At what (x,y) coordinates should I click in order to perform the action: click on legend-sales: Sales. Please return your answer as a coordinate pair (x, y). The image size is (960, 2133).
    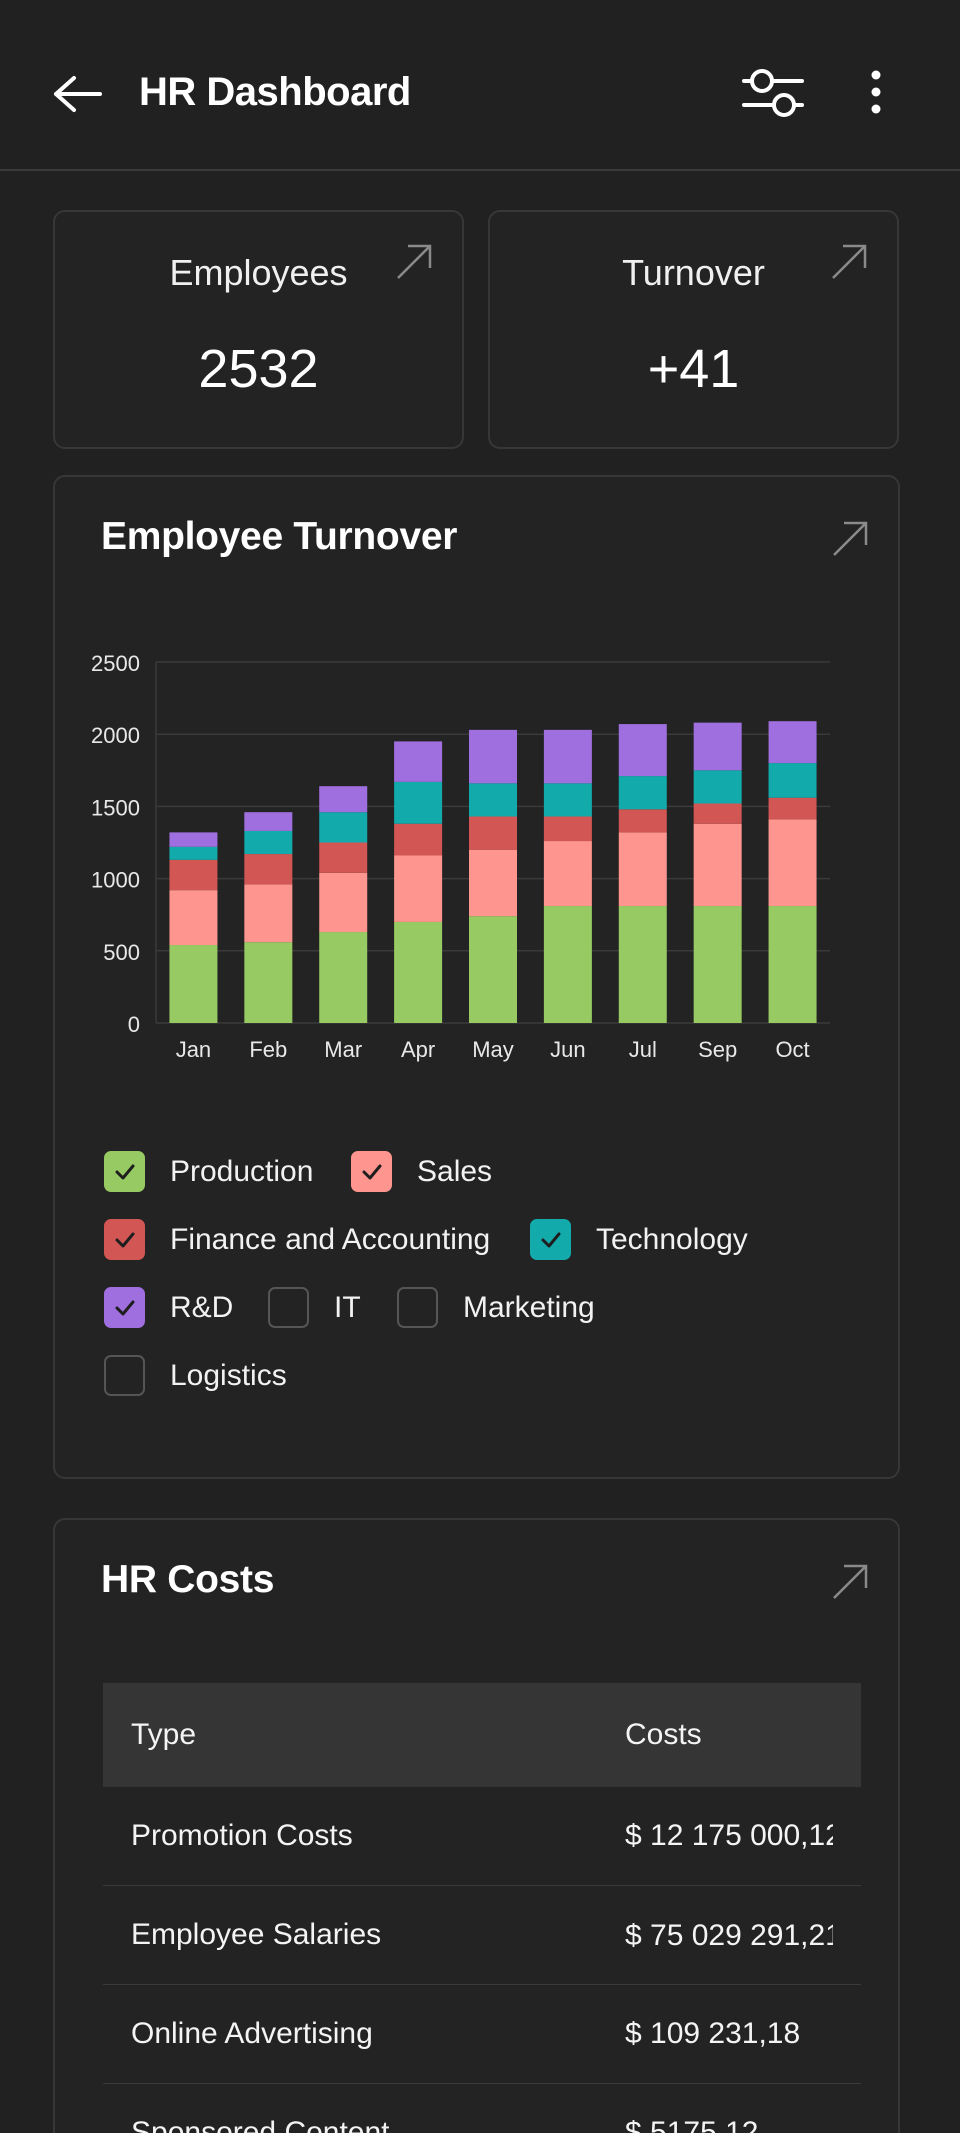
    Looking at the image, I should click on (421, 1171).